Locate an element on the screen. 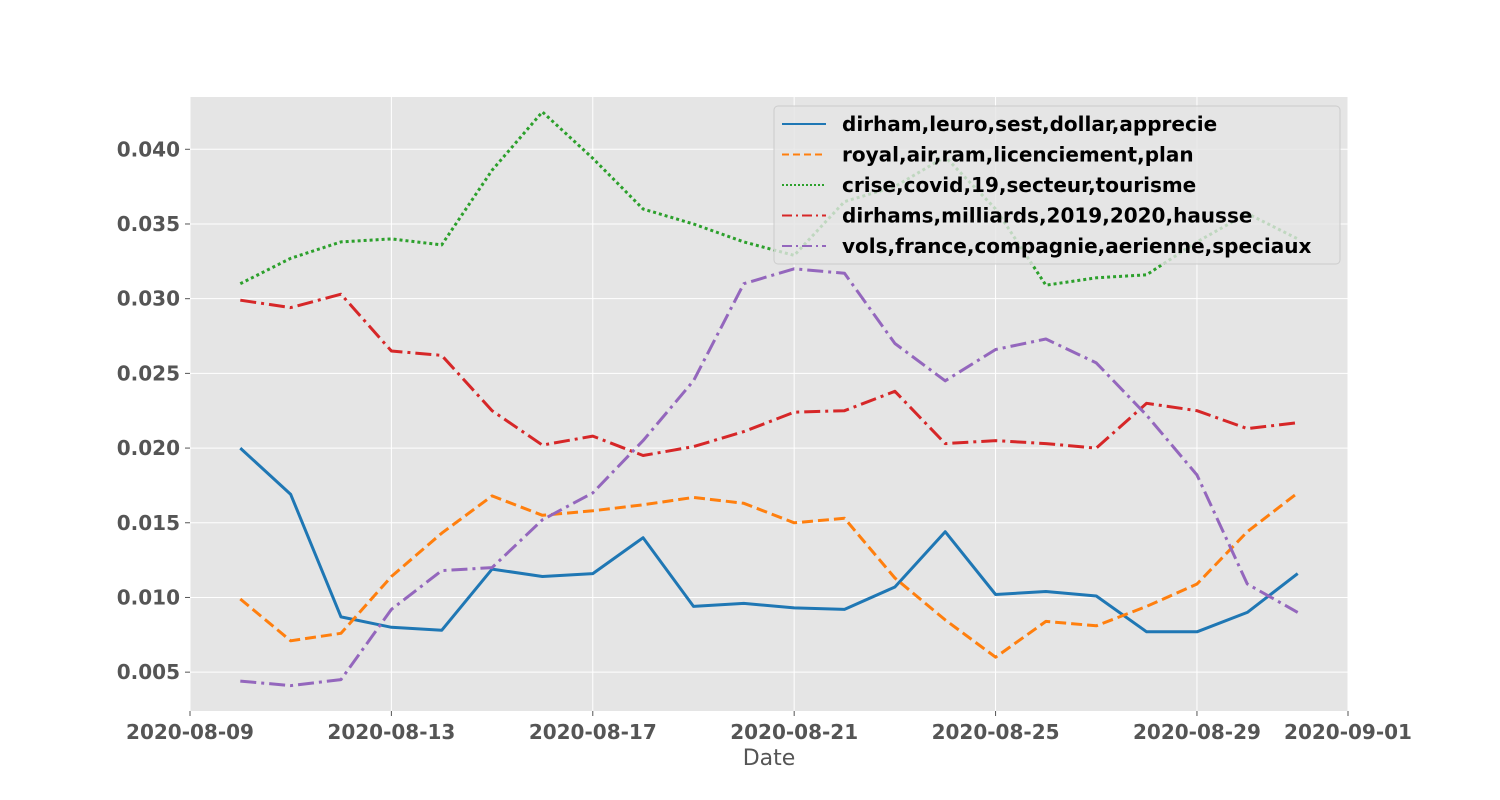 This screenshot has height=800, width=1500. y-axis-ticks: 0.005 0.010 0.015 0.020 0.025 0.030 0.035 0.040 is located at coordinates (153, 410).